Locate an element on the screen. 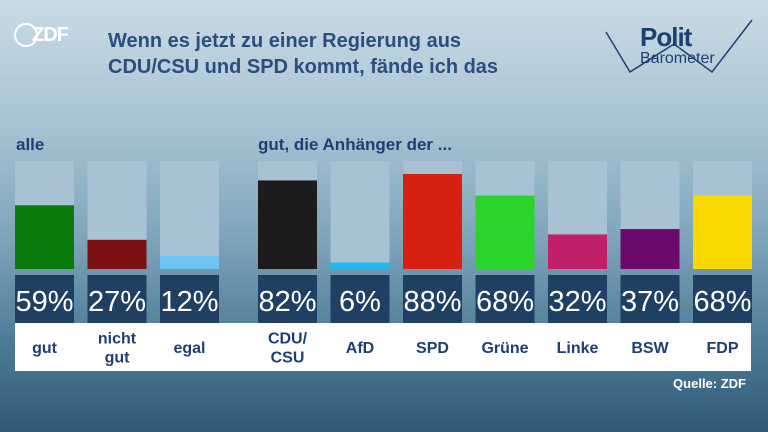 Image resolution: width=768 pixels, height=432 pixels. category-label-band is located at coordinates (383, 347).